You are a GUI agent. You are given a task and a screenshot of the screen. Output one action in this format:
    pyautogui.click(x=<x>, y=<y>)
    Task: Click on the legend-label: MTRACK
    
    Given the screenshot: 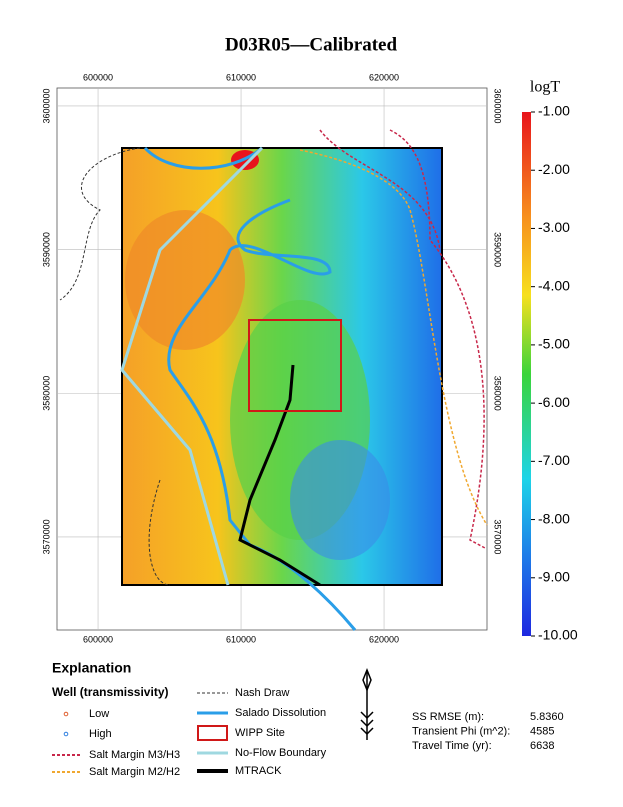 What is the action you would take?
    pyautogui.click(x=258, y=771)
    